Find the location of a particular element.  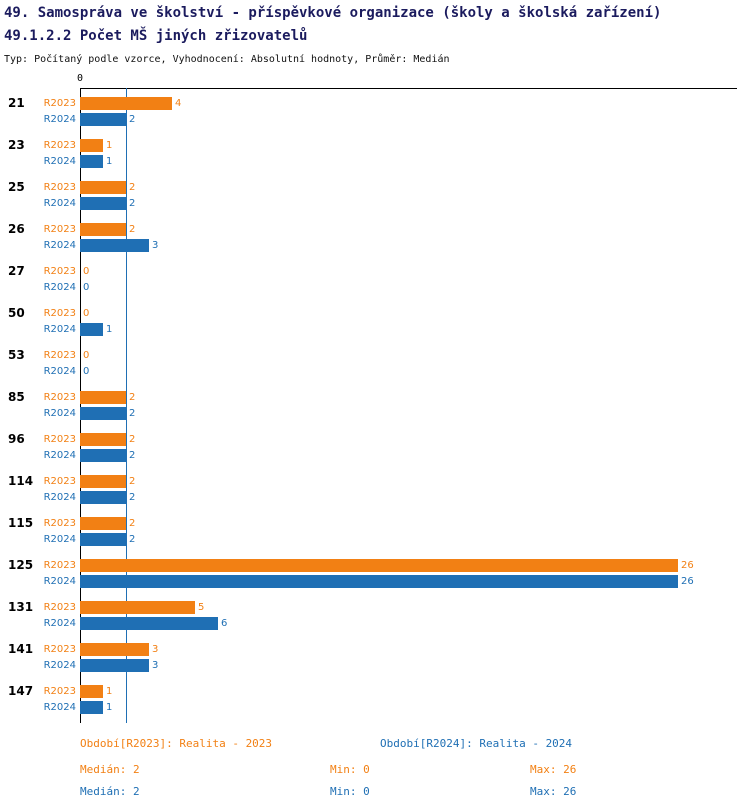

category-label: 141 is located at coordinates (21, 649).